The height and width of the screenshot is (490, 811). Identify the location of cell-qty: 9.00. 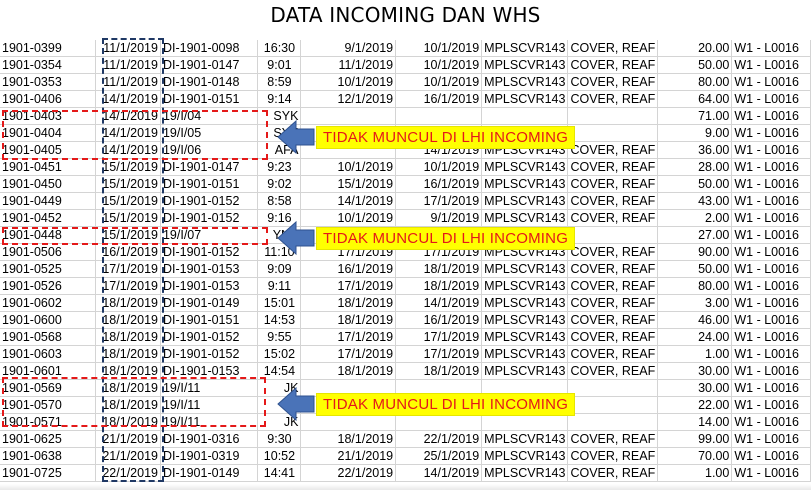
(695, 133).